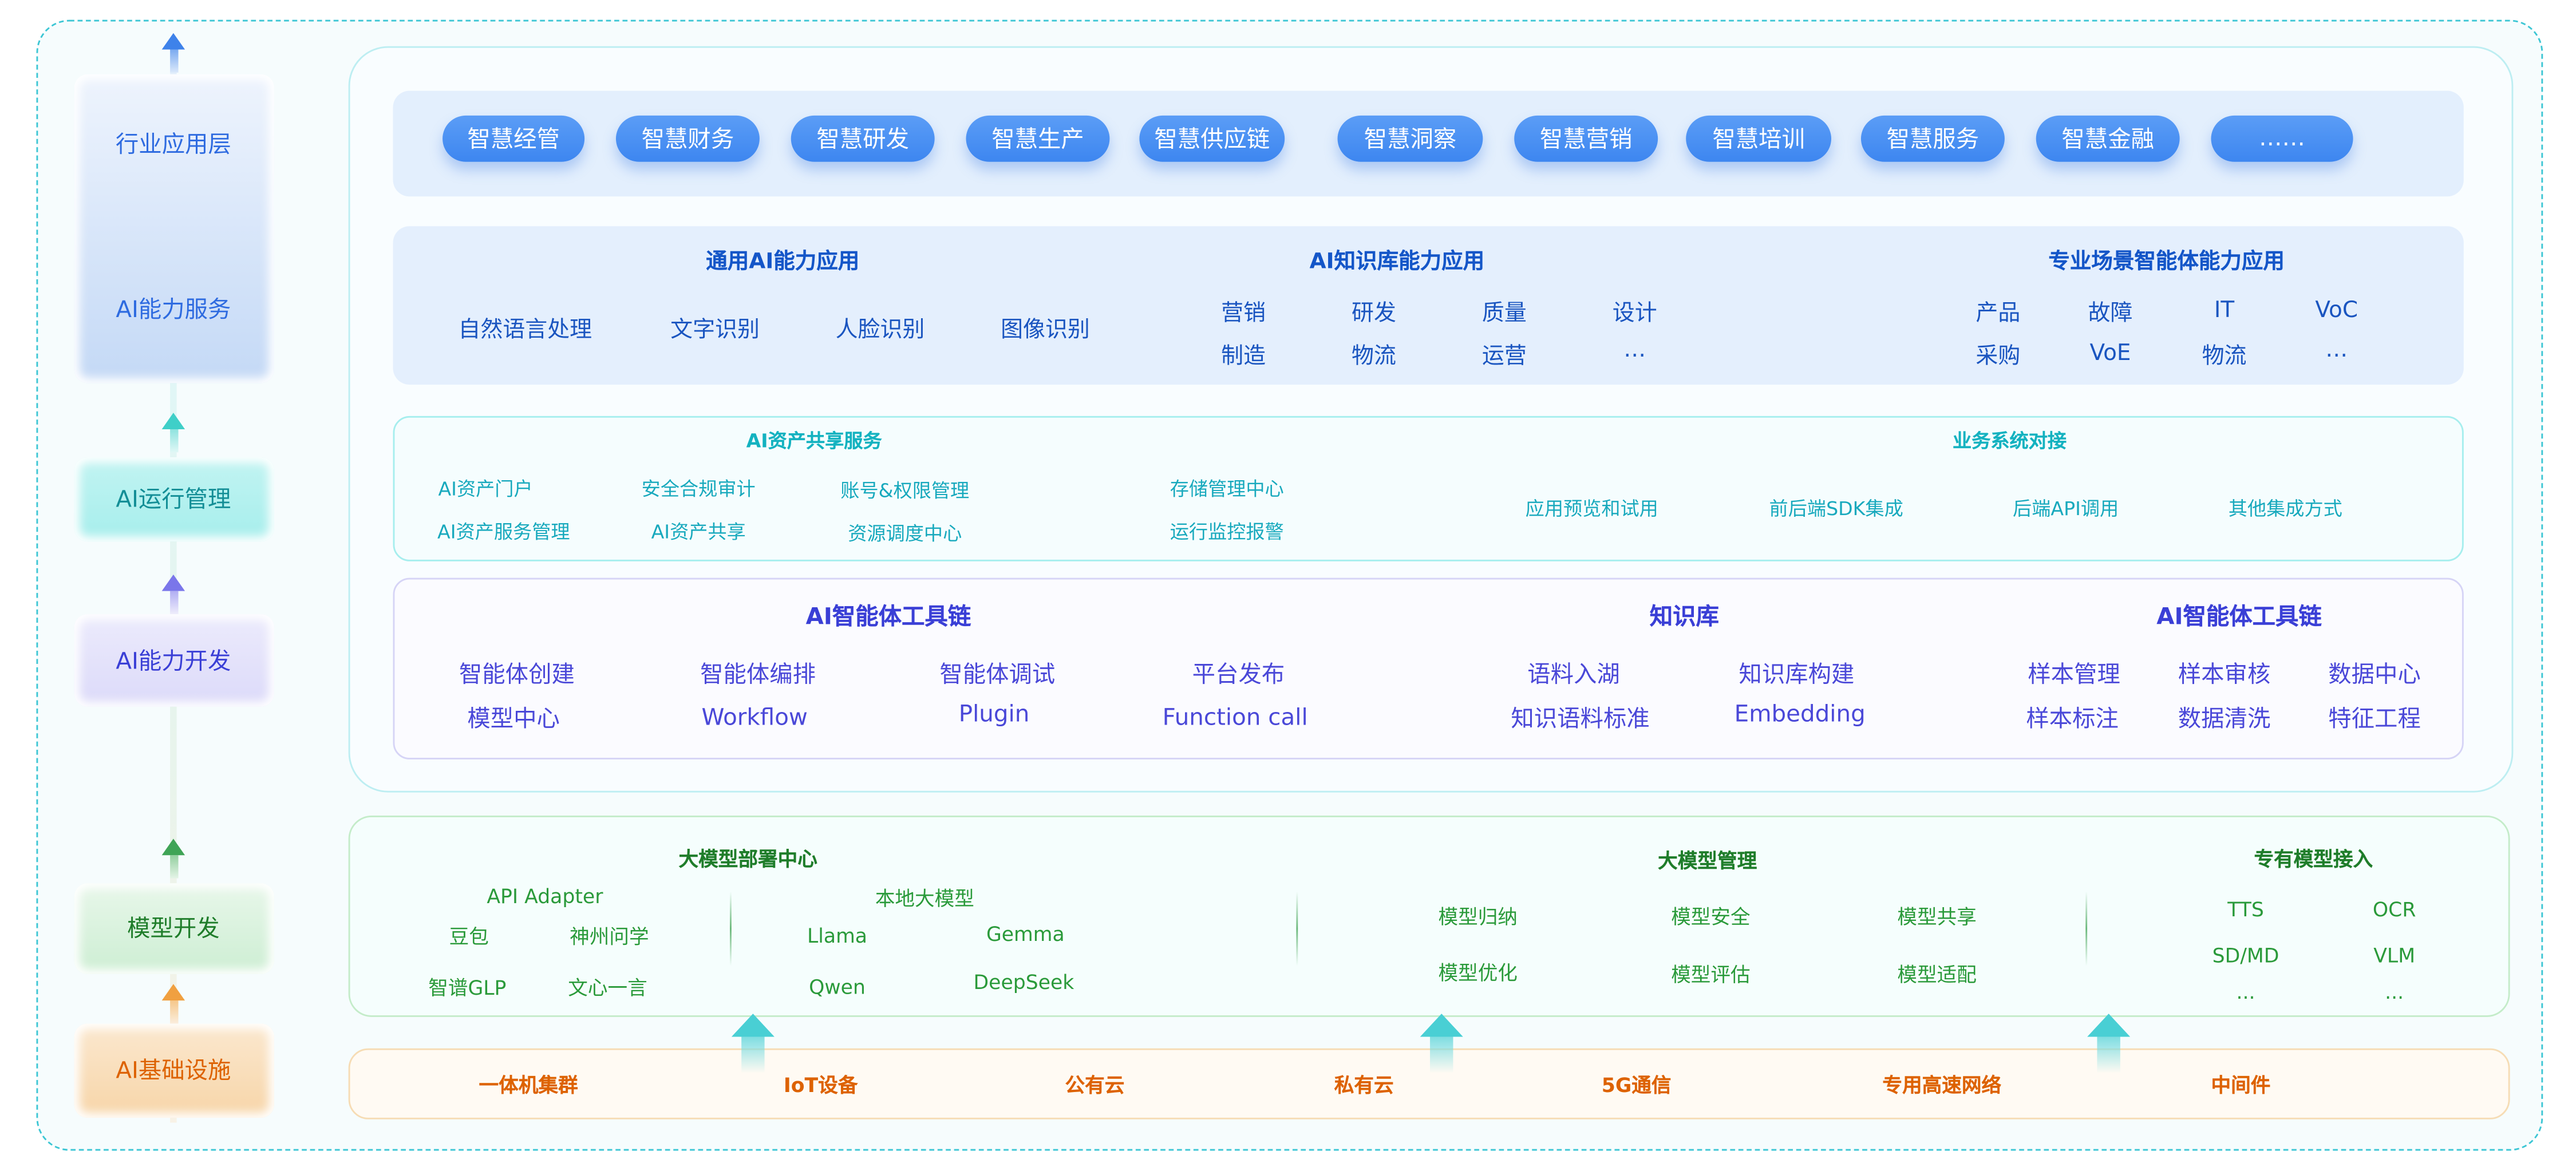 The image size is (2576, 1171). What do you see at coordinates (1244, 313) in the screenshot?
I see `capability-item: 营销` at bounding box center [1244, 313].